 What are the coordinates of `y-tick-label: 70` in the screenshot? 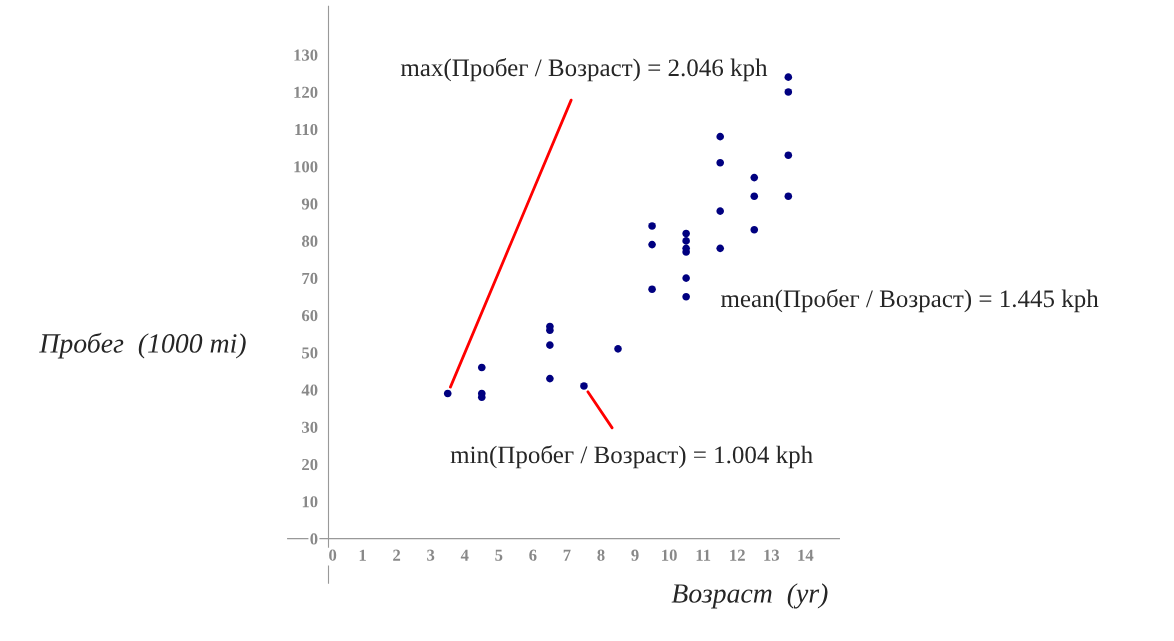 It's located at (310, 278).